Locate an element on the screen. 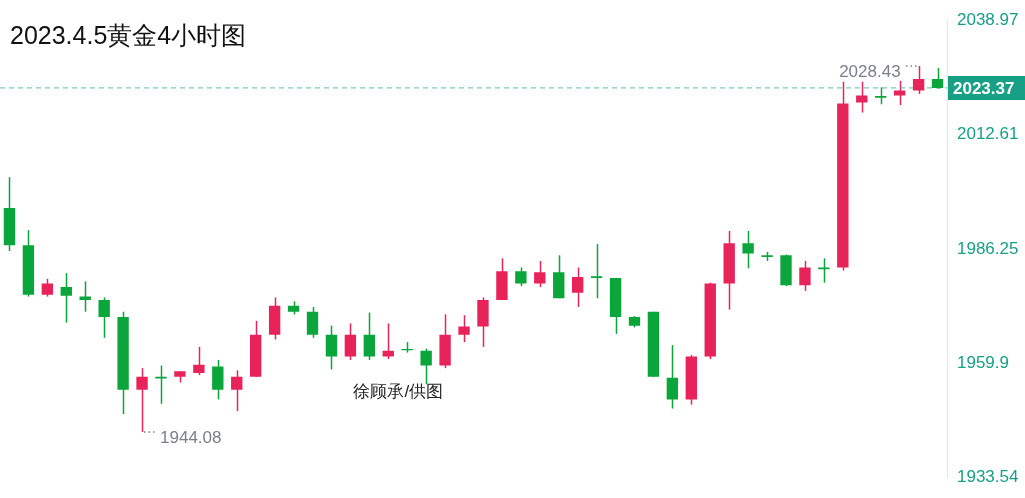 This screenshot has height=498, width=1025. y-tick-label: 2012.61 is located at coordinates (988, 134).